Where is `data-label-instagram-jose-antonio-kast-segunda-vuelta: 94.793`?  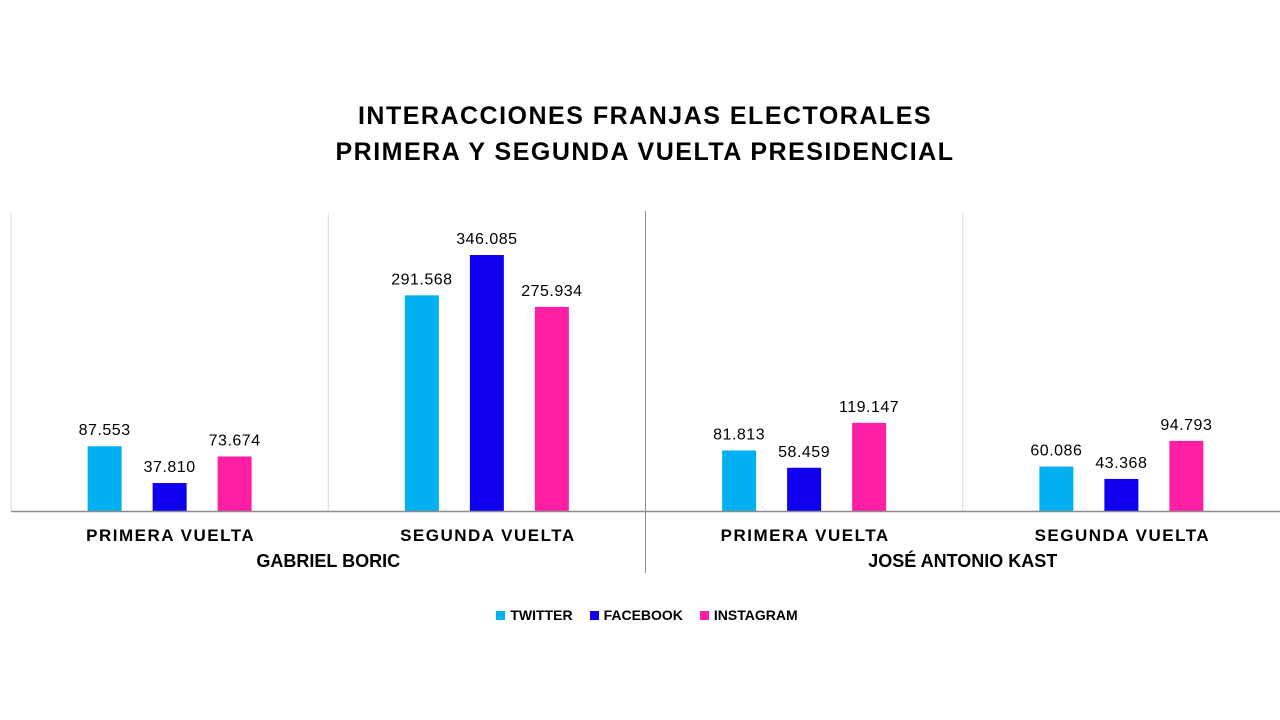 data-label-instagram-jose-antonio-kast-segunda-vuelta: 94.793 is located at coordinates (1186, 425).